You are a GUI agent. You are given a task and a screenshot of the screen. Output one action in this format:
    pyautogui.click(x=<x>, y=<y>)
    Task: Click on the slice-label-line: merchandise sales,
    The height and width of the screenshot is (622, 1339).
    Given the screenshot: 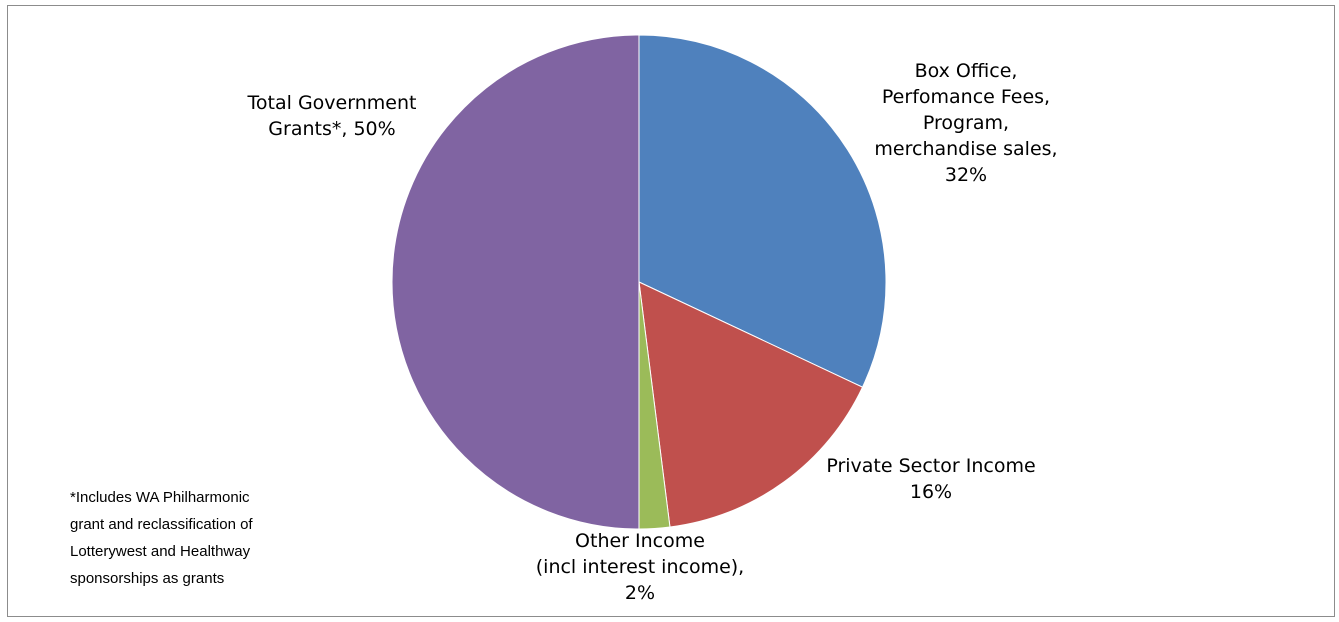 What is the action you would take?
    pyautogui.click(x=966, y=149)
    